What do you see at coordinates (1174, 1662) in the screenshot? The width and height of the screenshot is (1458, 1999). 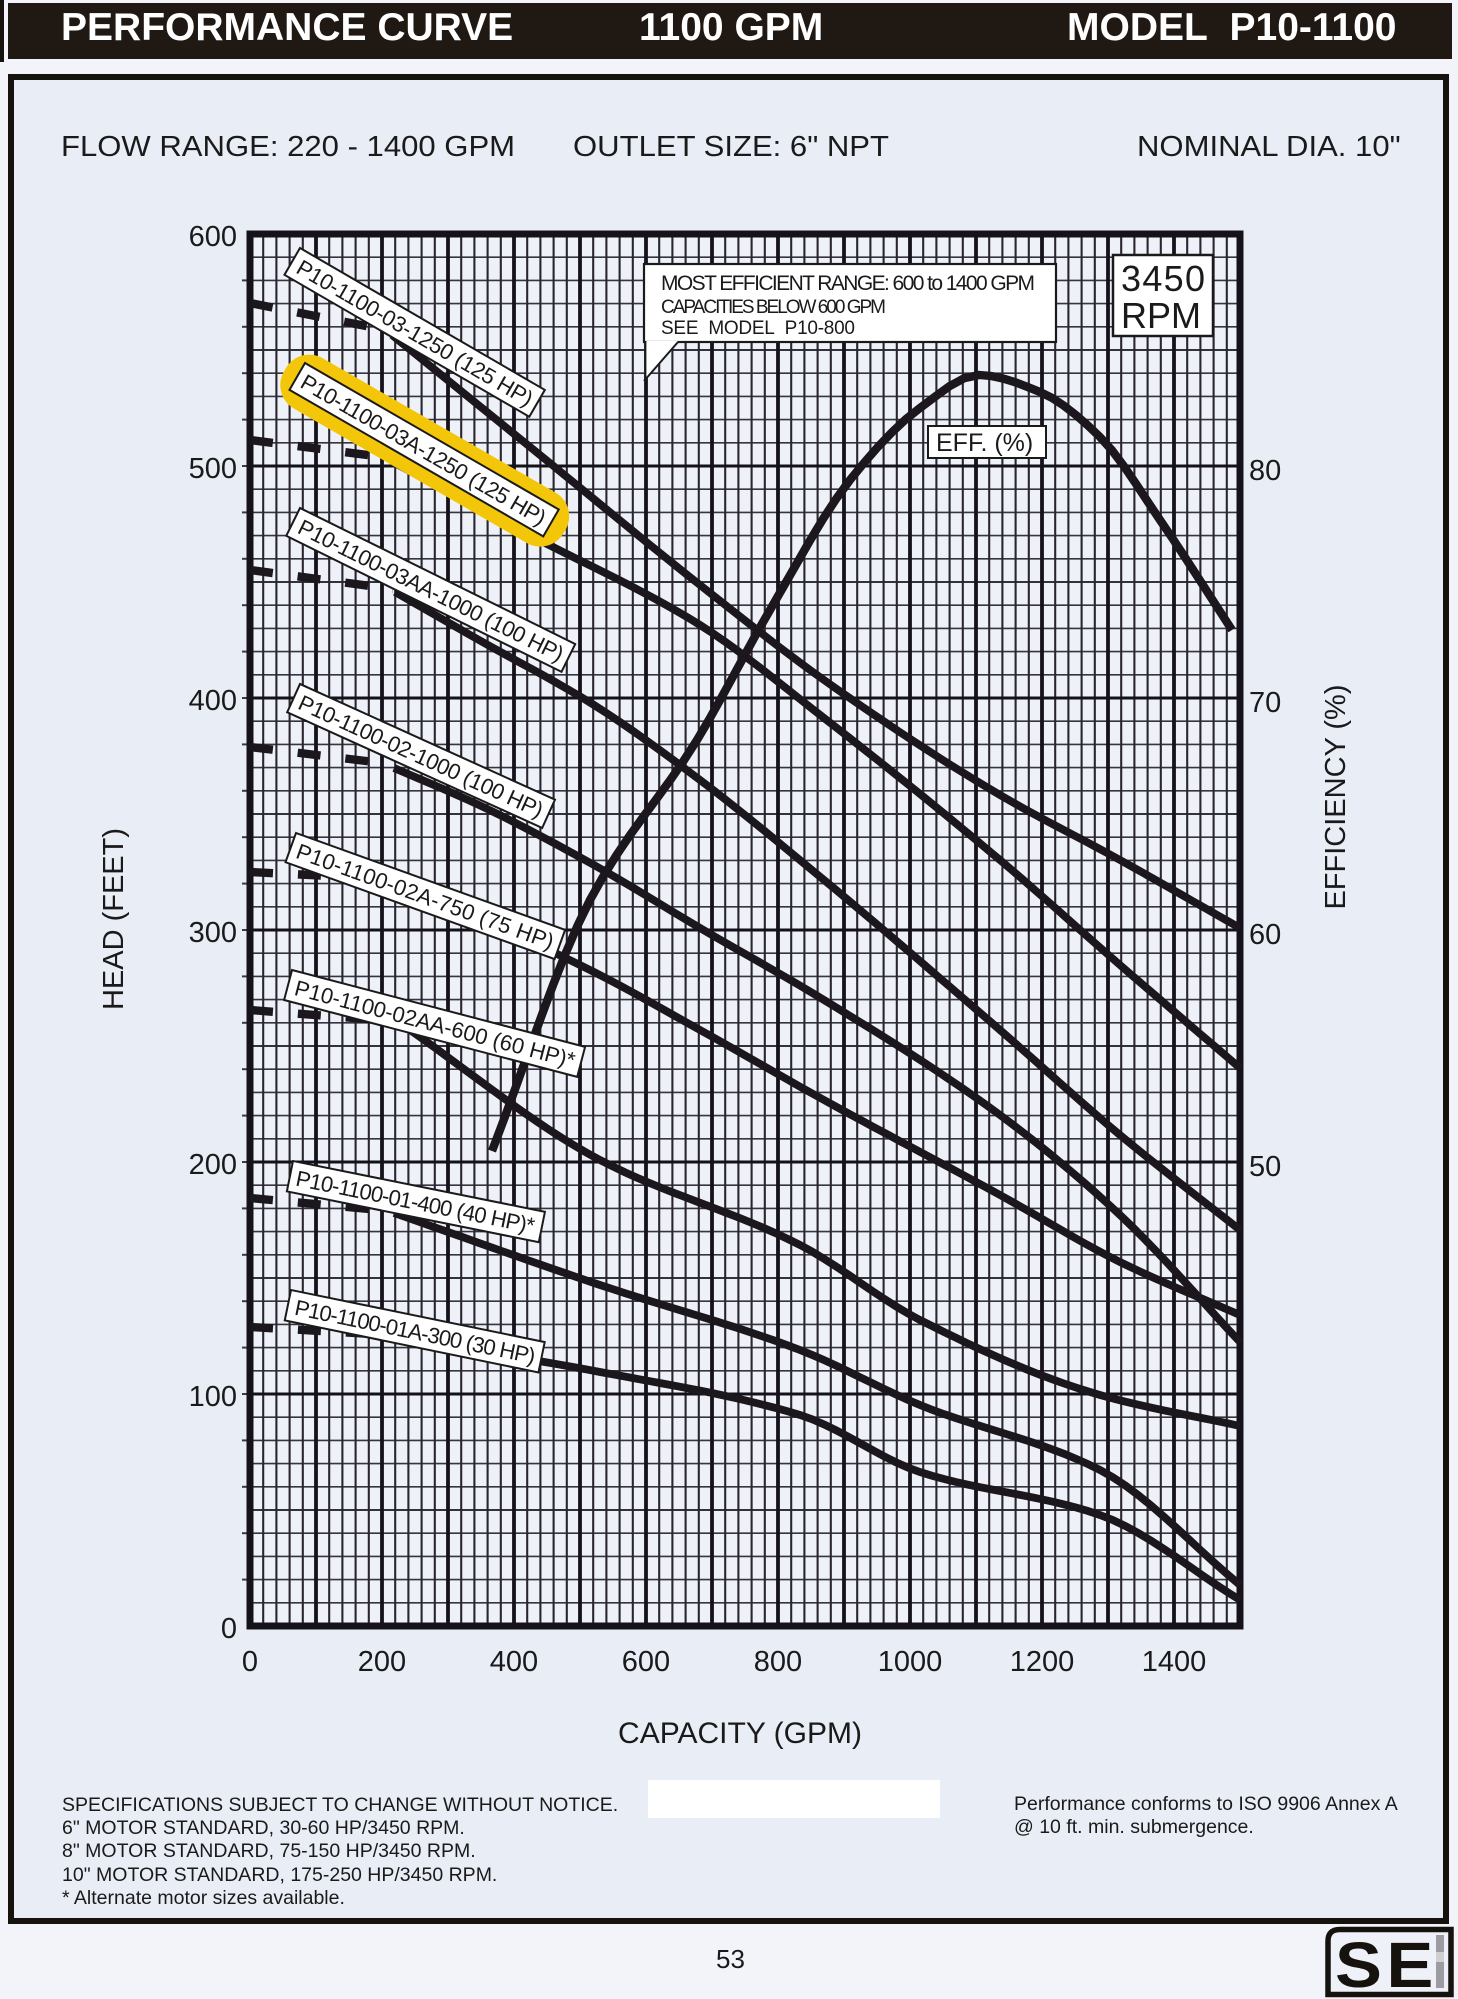 I see `svg-text: 1400` at bounding box center [1174, 1662].